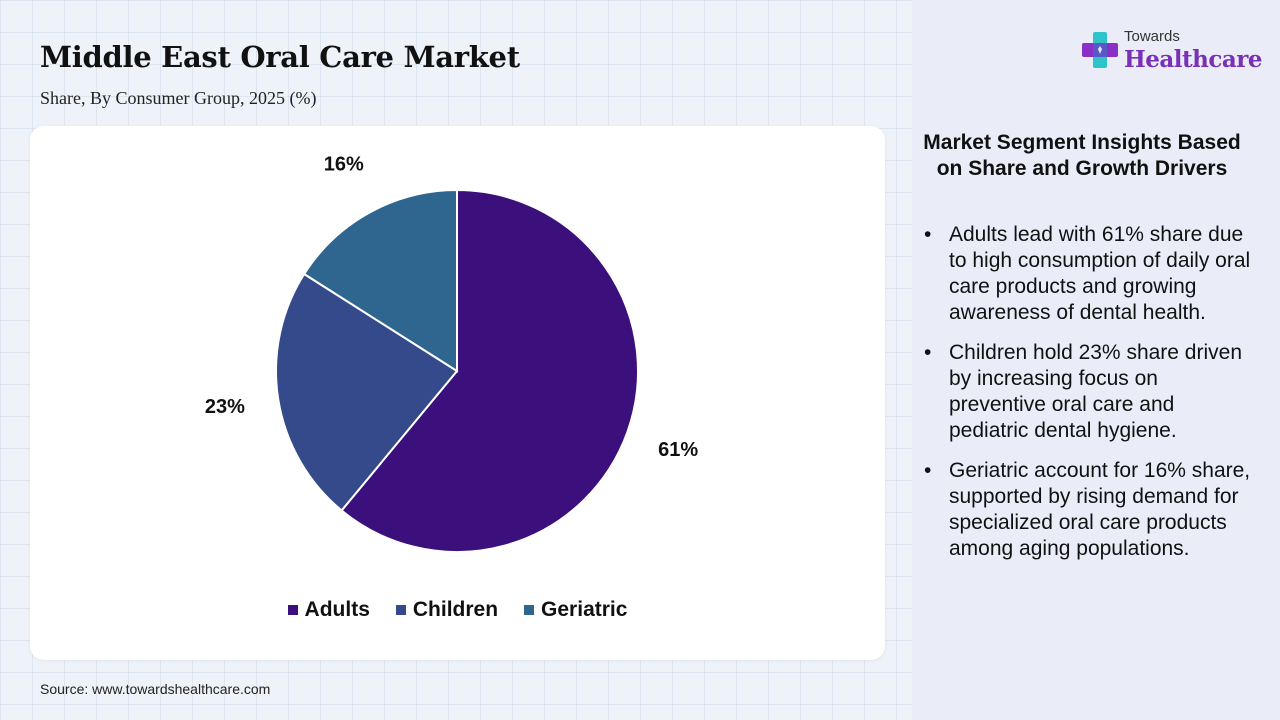  I want to click on legend-label-adults: Adults, so click(337, 609).